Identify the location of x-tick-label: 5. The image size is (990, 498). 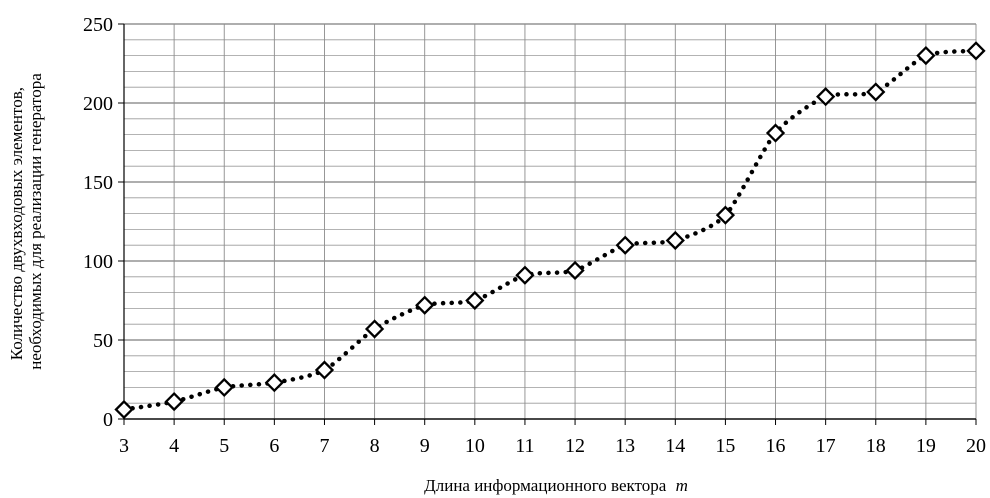
(224, 446).